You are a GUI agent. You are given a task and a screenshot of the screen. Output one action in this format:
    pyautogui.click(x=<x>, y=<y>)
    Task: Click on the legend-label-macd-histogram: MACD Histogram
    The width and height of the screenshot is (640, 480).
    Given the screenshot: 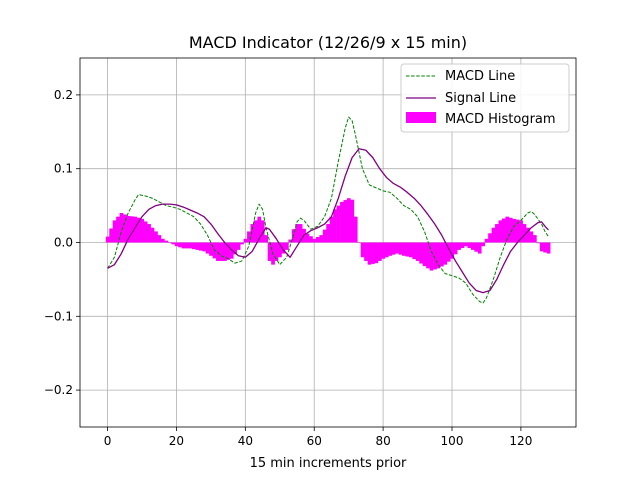 What is the action you would take?
    pyautogui.click(x=500, y=119)
    